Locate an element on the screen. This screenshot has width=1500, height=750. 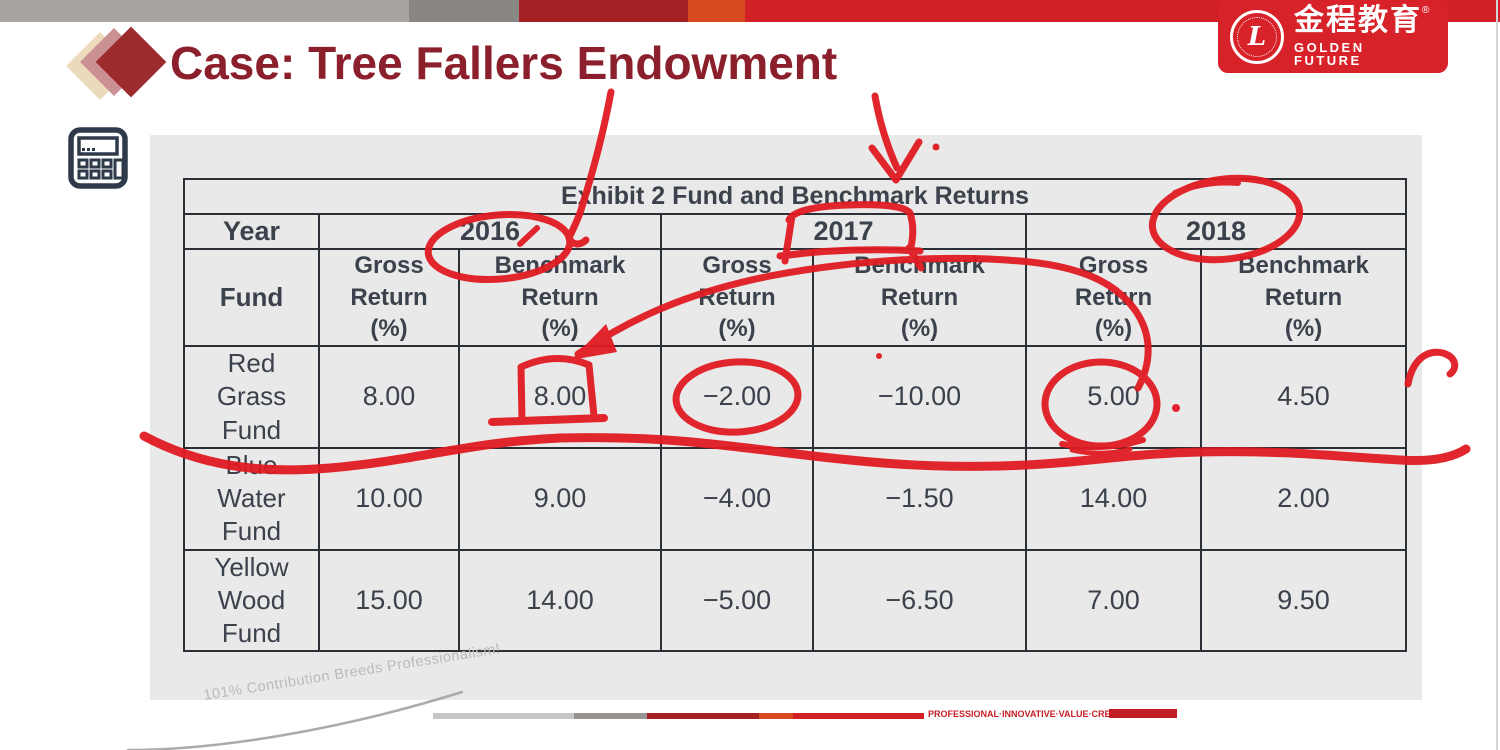
cell-value: 9.00 is located at coordinates (560, 498).